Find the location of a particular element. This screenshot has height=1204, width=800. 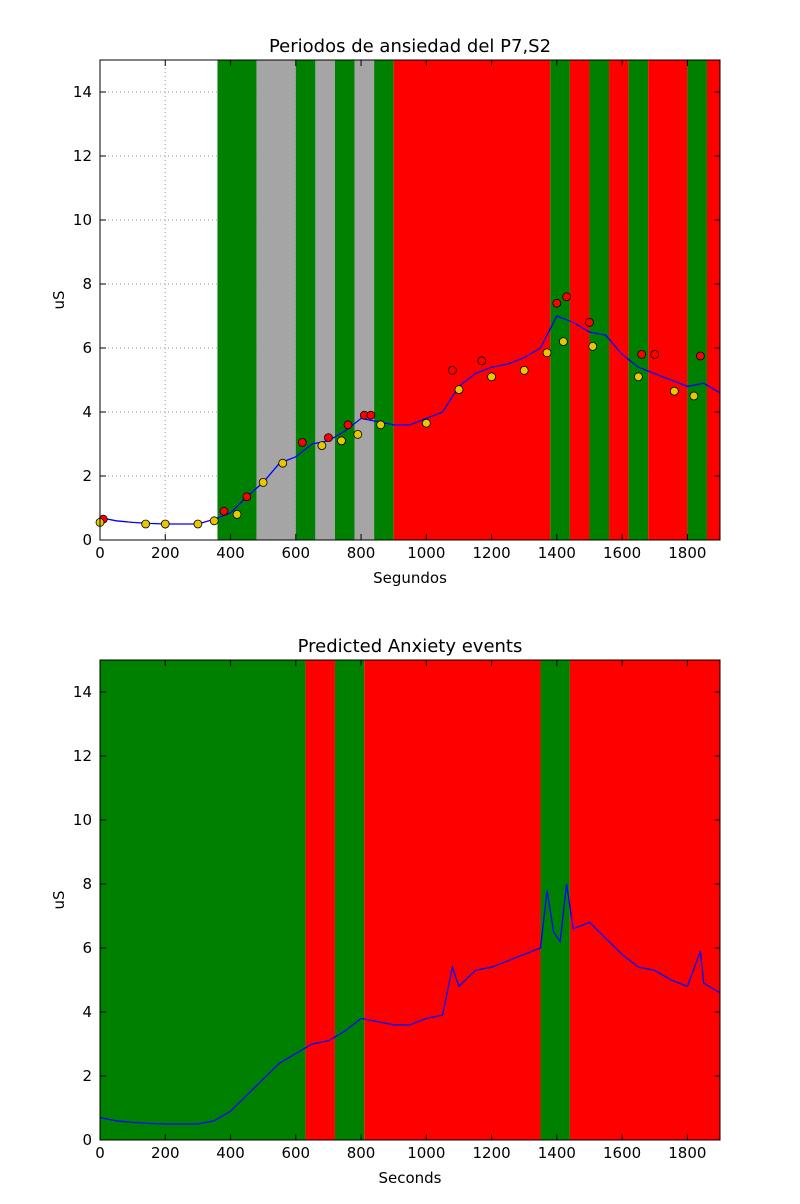

y-tick-label: 8 is located at coordinates (87, 884).